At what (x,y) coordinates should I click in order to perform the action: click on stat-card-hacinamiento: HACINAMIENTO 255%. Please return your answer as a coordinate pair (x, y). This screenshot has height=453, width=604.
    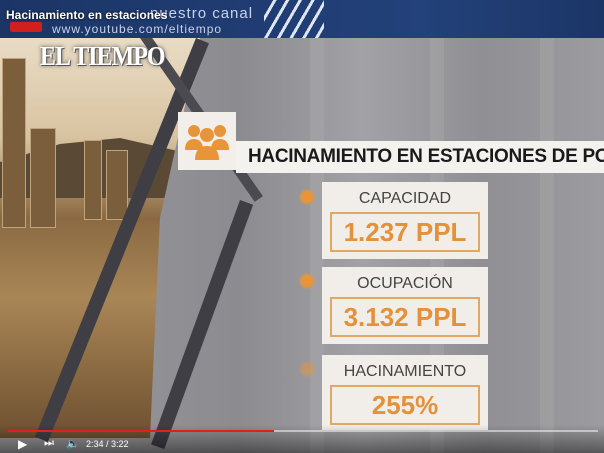
    Looking at the image, I should click on (405, 392).